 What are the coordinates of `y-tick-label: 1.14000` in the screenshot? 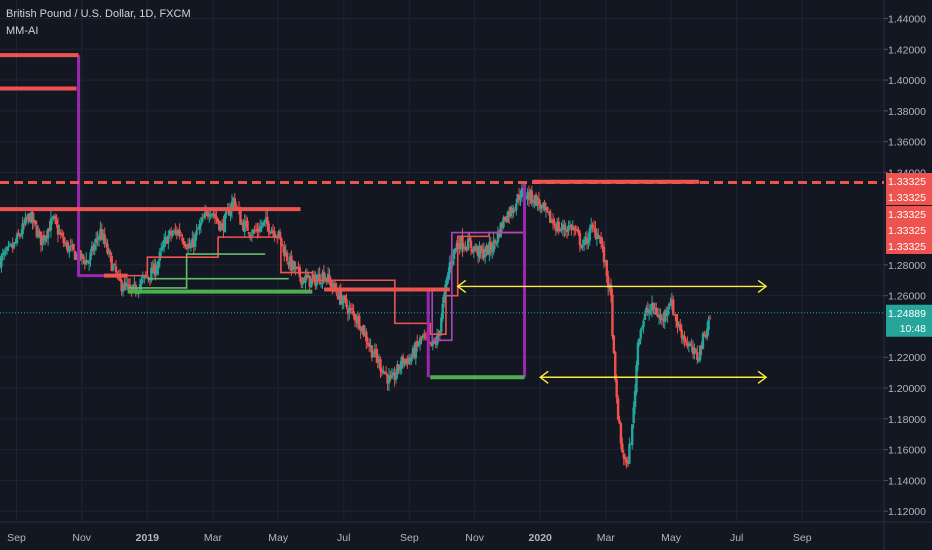 It's located at (907, 481).